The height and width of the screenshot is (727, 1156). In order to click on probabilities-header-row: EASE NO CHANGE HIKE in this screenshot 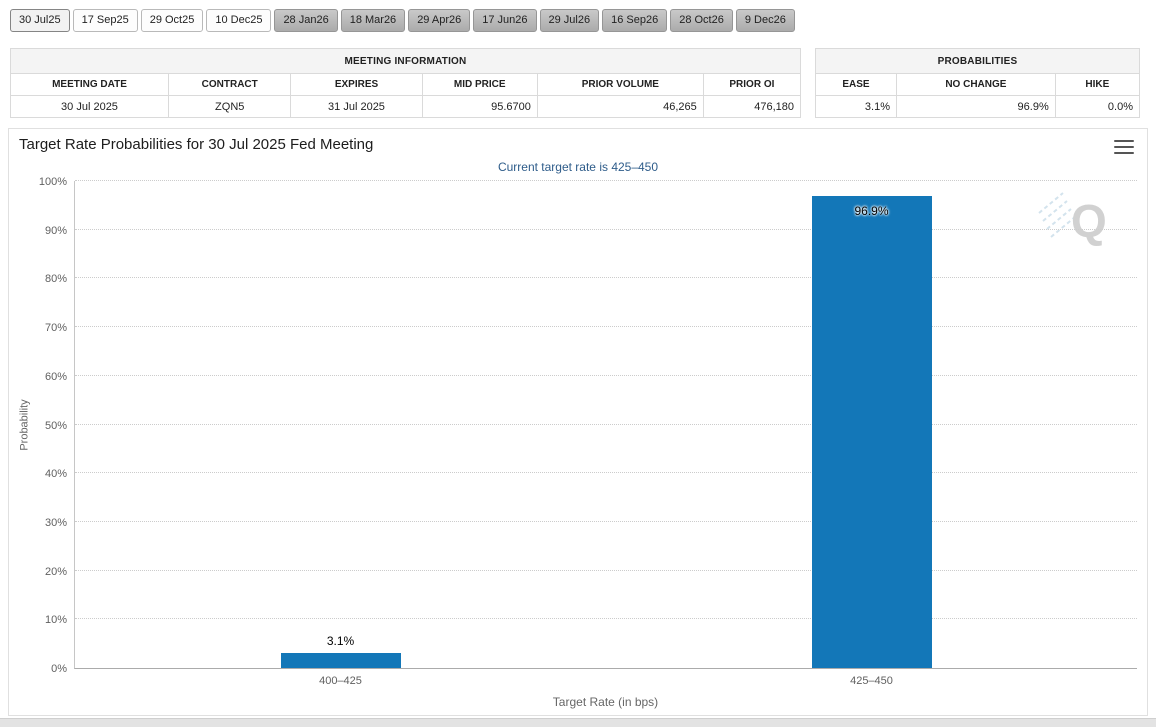, I will do `click(978, 84)`.